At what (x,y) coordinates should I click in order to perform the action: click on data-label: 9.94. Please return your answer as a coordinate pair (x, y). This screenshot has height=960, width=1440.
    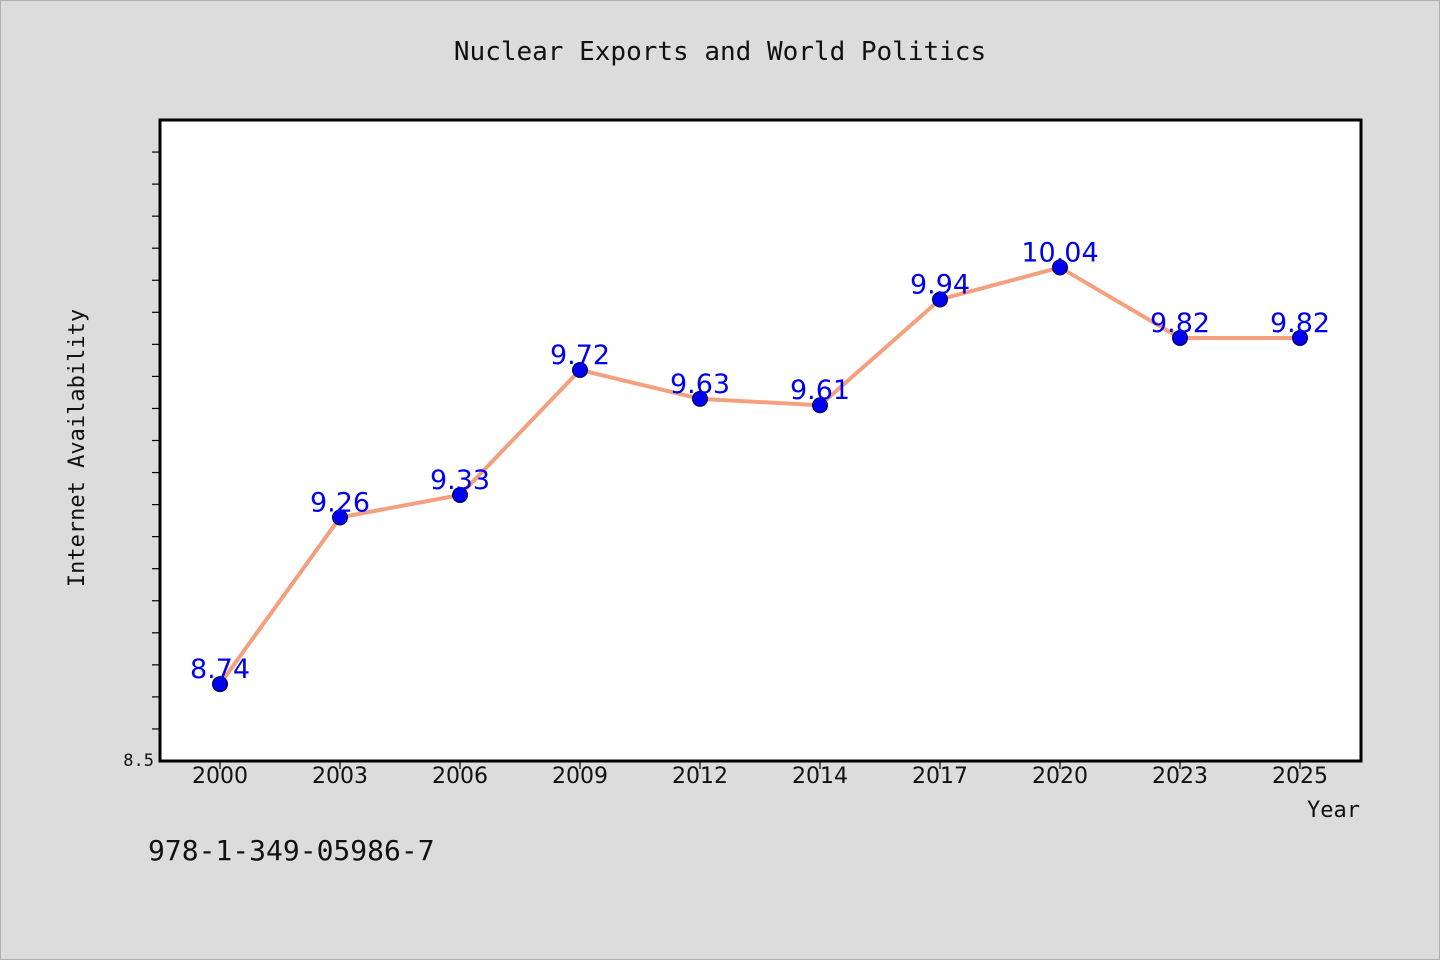
    Looking at the image, I should click on (940, 284).